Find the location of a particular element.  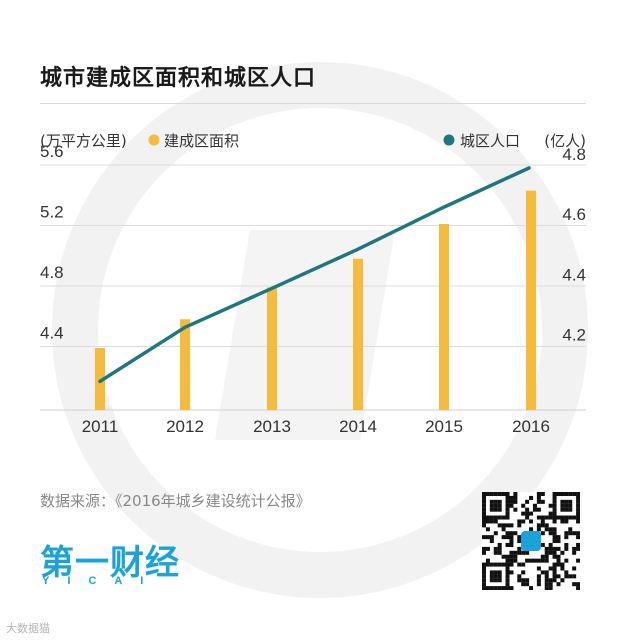

logo-main-text: 第一财经 is located at coordinates (110, 563).